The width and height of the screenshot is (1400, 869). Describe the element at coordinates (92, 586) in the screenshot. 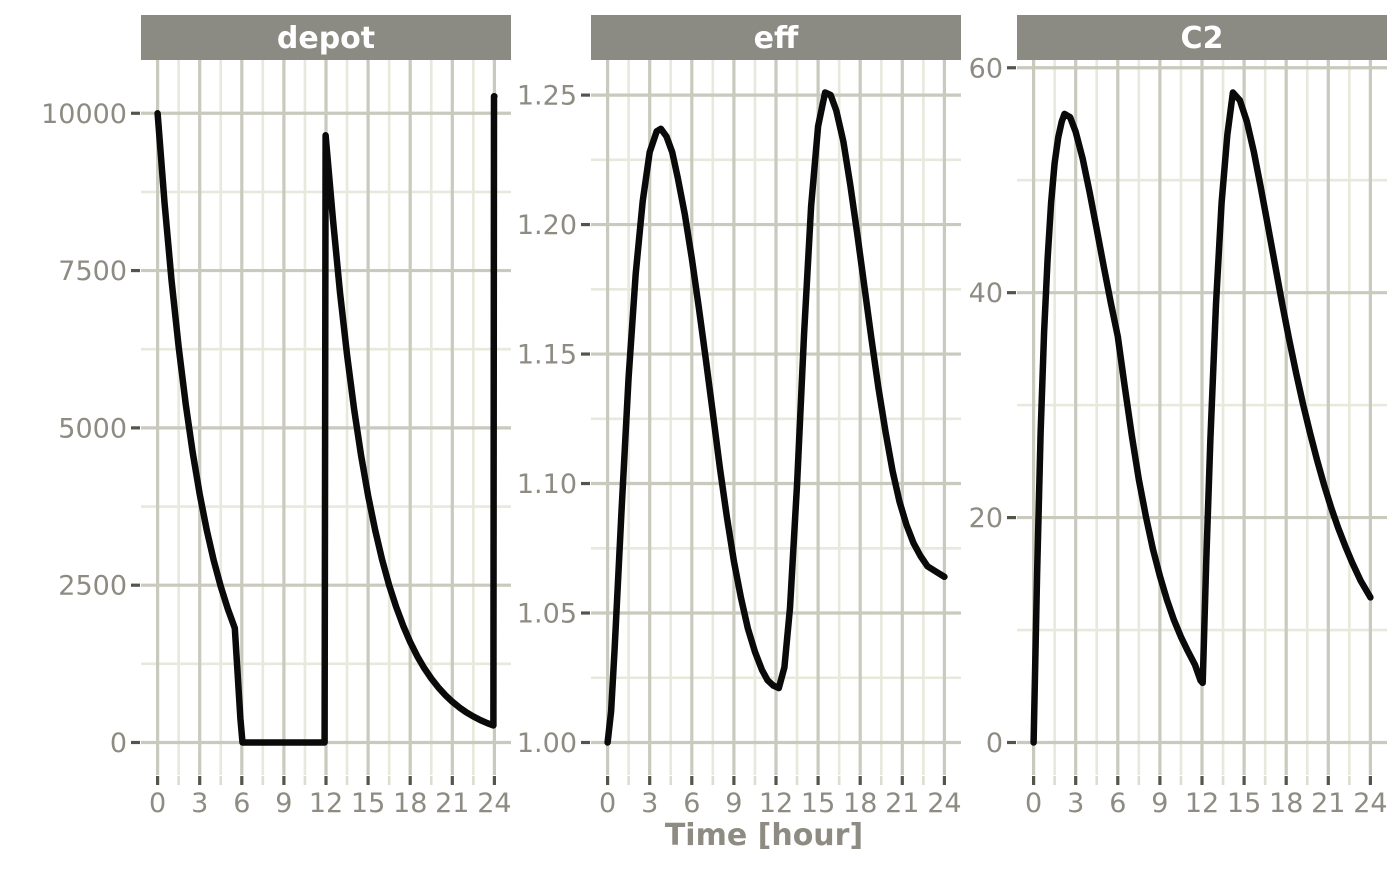

I see `y-tick-label: 2500` at that location.